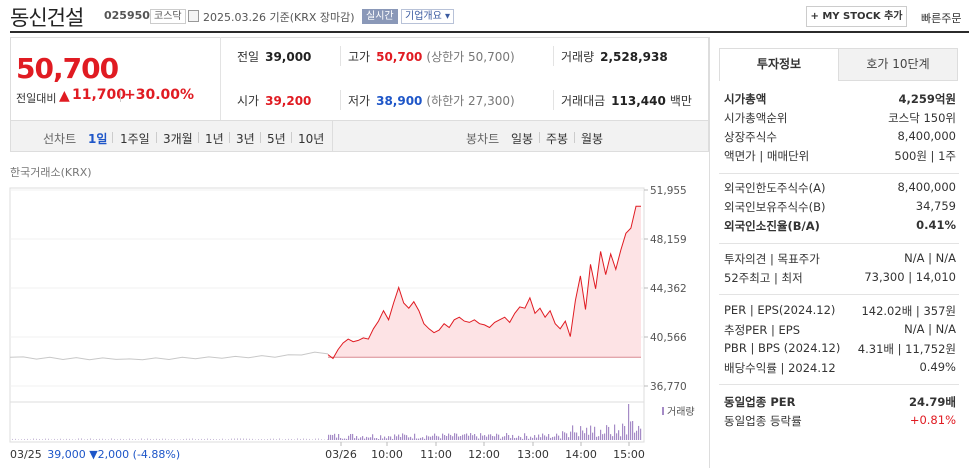  I want to click on info-value: N/A | N/A, so click(930, 258).